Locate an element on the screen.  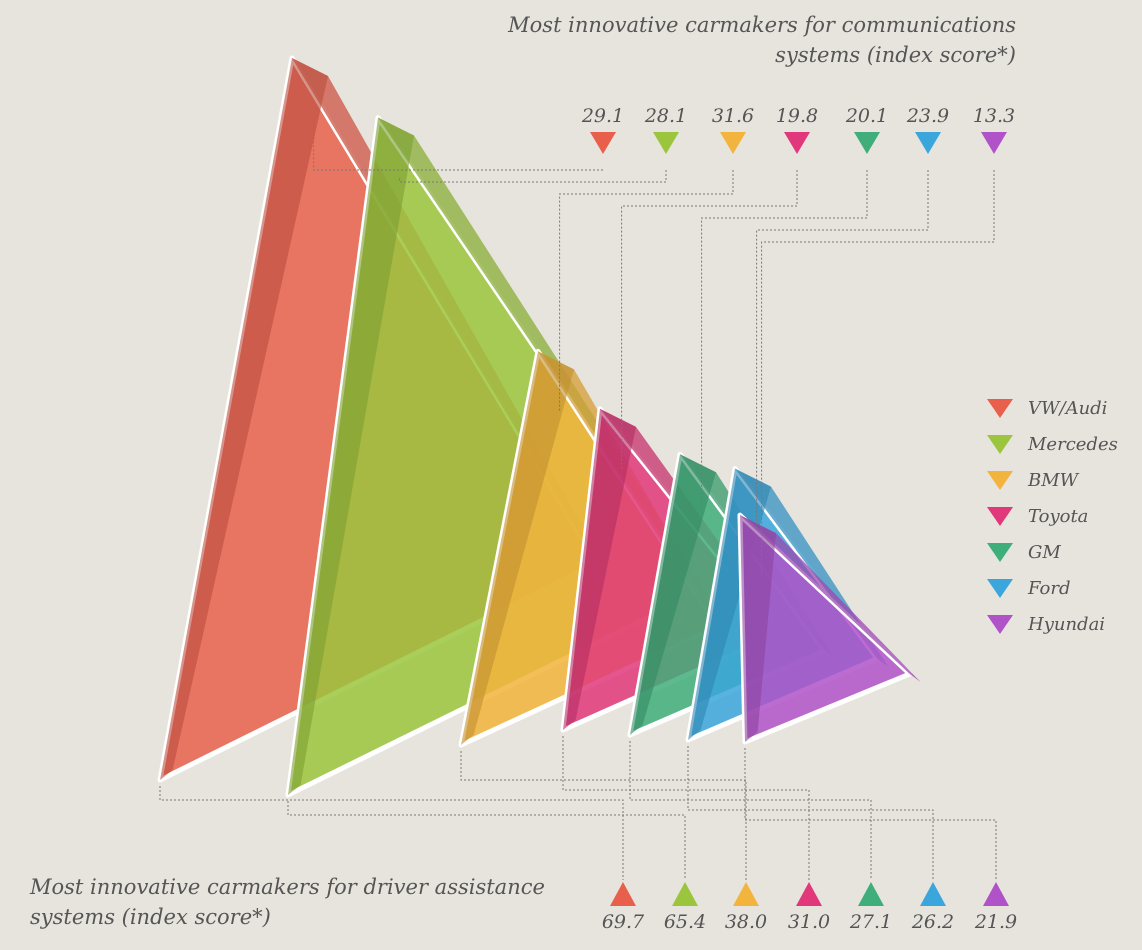
leader-top-hyundai is located at coordinates (878, 373).